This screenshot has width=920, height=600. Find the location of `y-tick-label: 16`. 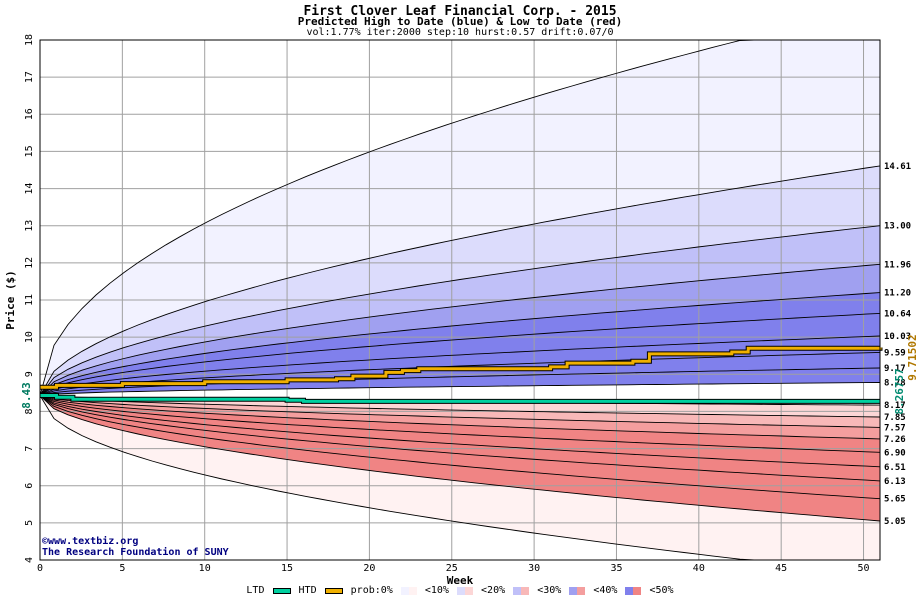

y-tick-label: 16 is located at coordinates (29, 114).